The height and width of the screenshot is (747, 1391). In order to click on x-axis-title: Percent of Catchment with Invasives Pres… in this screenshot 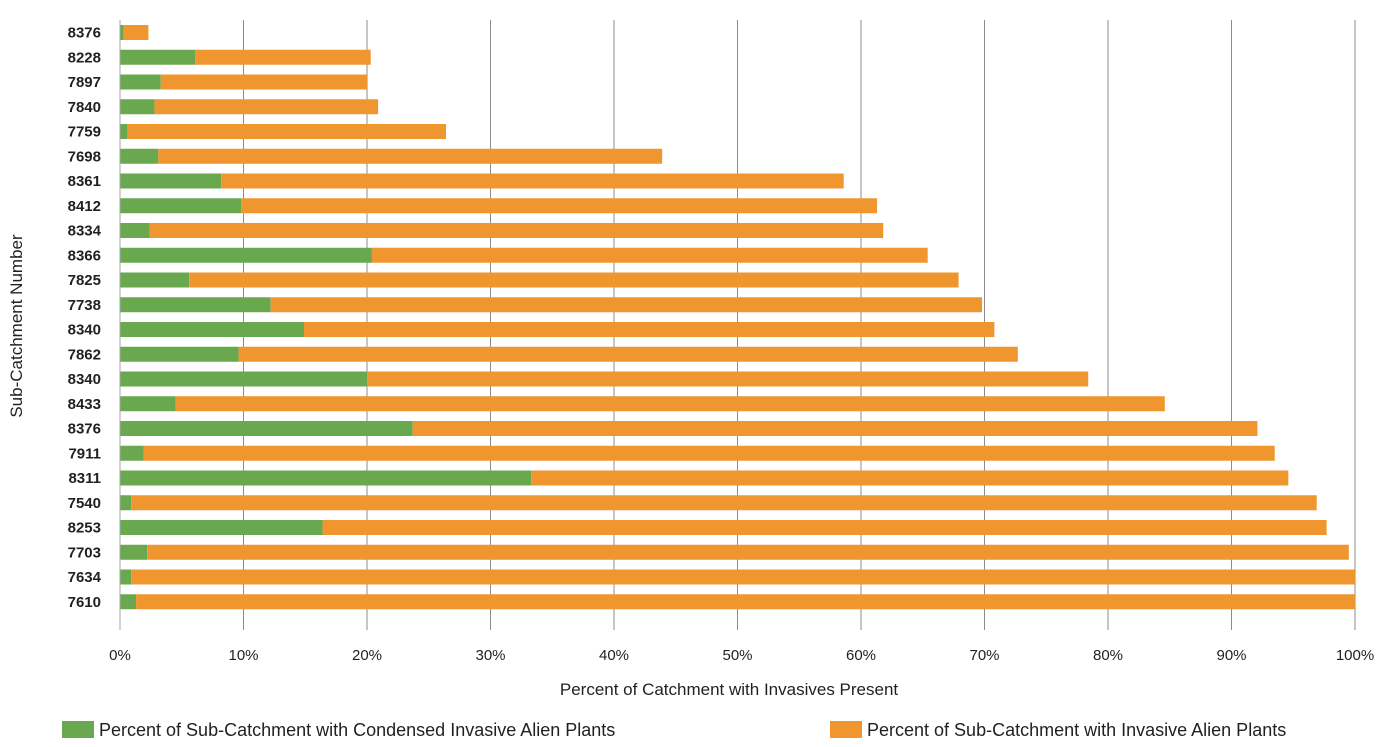, I will do `click(729, 689)`.